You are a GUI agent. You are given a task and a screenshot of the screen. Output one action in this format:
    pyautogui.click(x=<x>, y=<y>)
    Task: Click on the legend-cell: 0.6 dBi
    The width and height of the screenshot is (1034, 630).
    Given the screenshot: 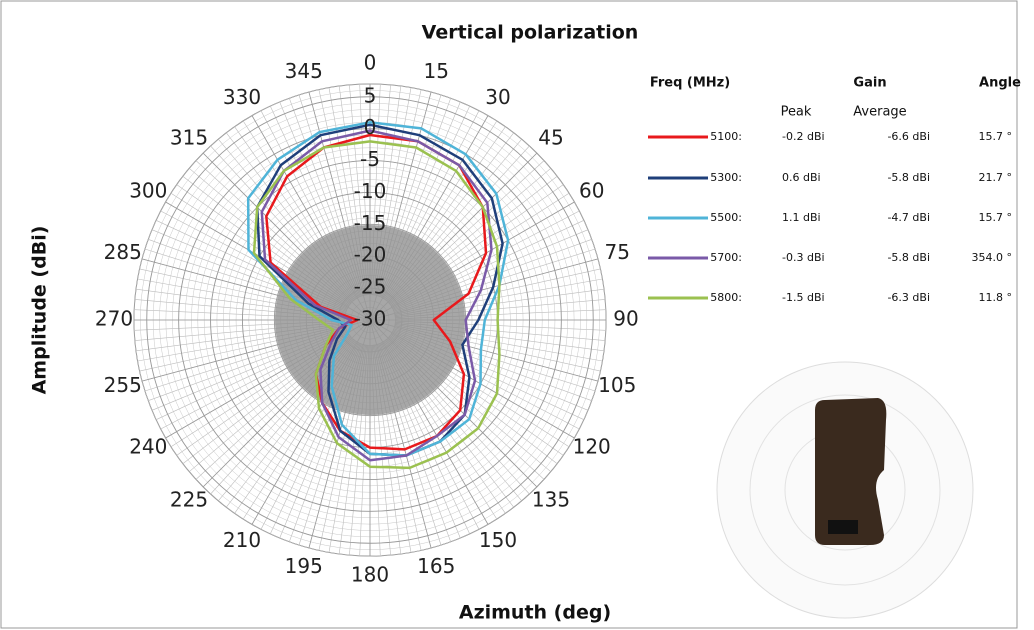 What is the action you would take?
    pyautogui.click(x=801, y=177)
    